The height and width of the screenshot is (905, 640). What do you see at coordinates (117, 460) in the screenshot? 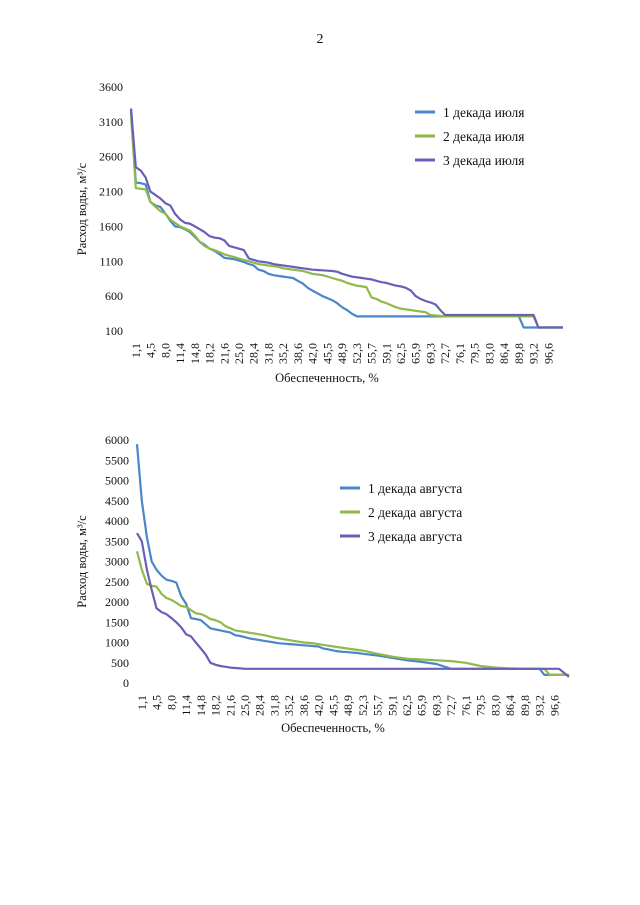
I see `y-tick-label: 5500` at bounding box center [117, 460].